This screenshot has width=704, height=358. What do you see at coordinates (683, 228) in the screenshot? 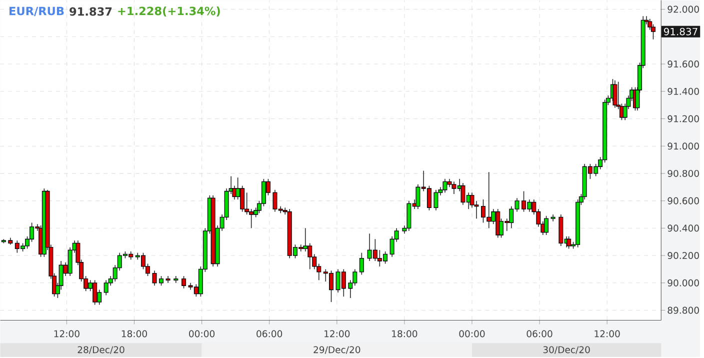
I see `y-tick-label: 90.400` at bounding box center [683, 228].